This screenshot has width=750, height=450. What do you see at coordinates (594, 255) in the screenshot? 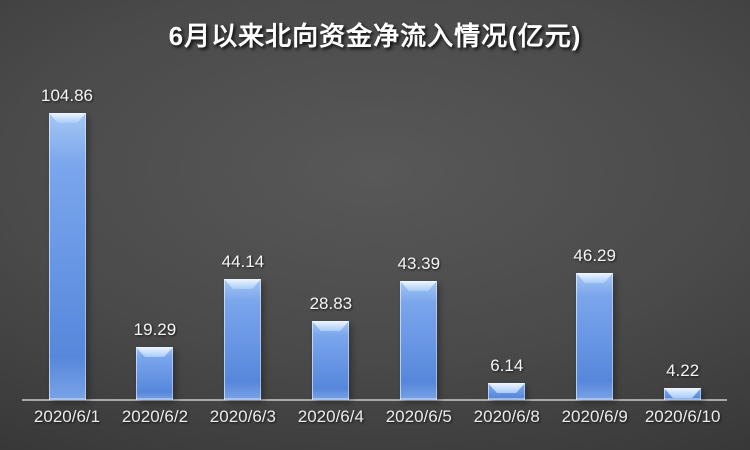
I see `bar-value-label: 46.29` at bounding box center [594, 255].